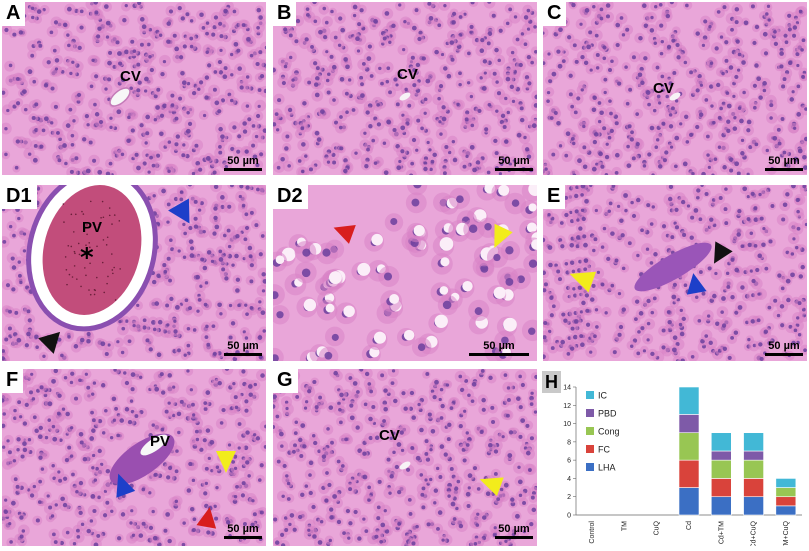 The image size is (809, 551). I want to click on scale-bar-b: 50 µm, so click(514, 163).